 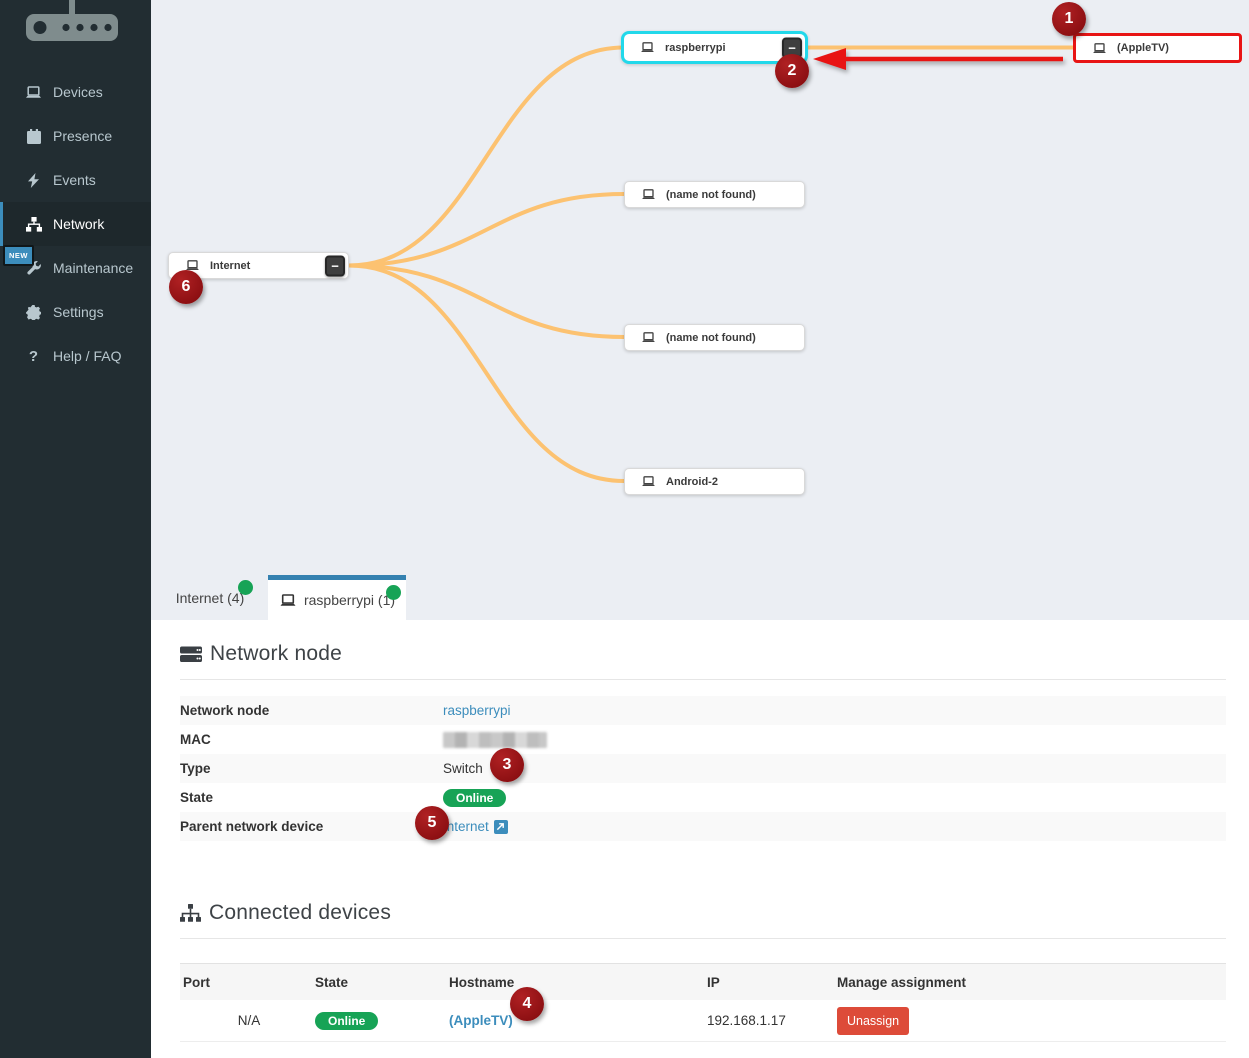 I want to click on server-icon, so click(x=191, y=654).